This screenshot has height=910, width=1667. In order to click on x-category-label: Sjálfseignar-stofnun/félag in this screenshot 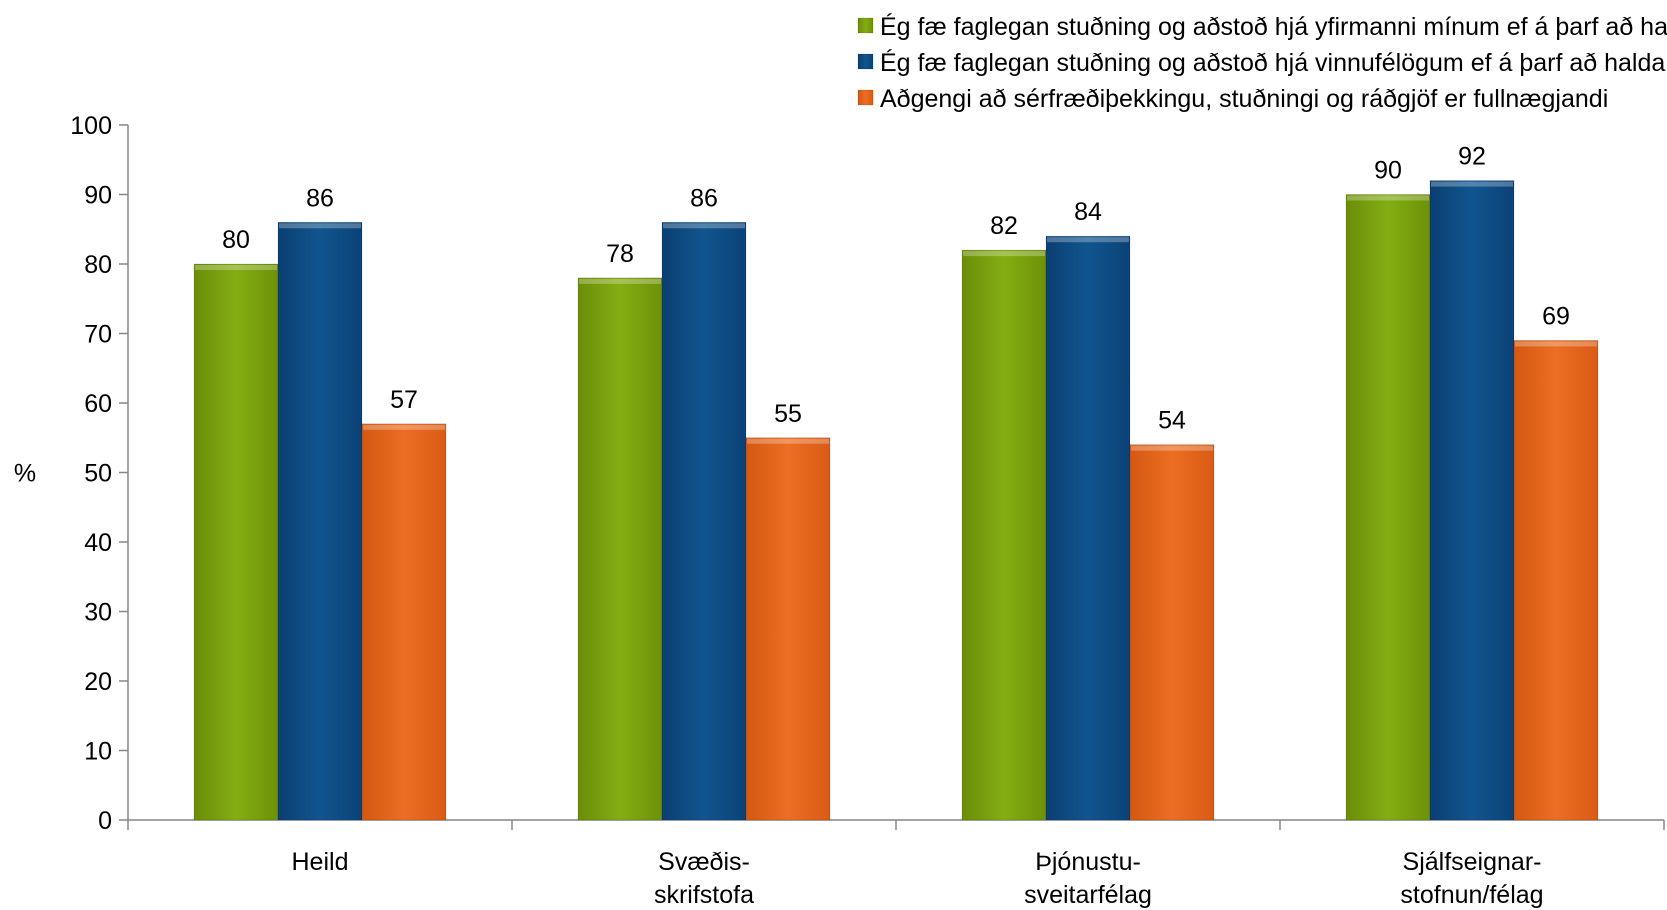, I will do `click(1471, 878)`.